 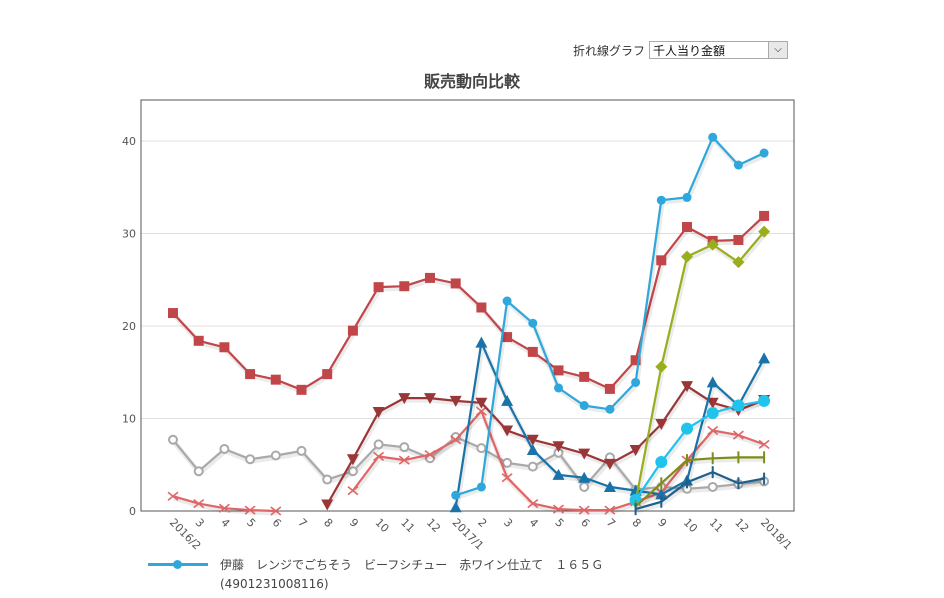 I want to click on legend-item-label: 伊藤 レンジでごちそう ビーフシチュー 赤ワイン仕立て １６５Ｇ, so click(x=412, y=565).